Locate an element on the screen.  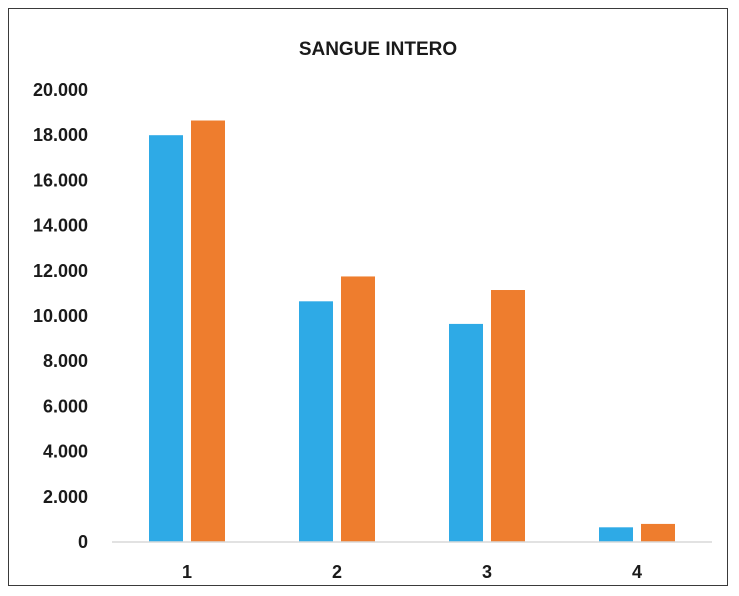
y-tick-label: 10.000 is located at coordinates (60, 316).